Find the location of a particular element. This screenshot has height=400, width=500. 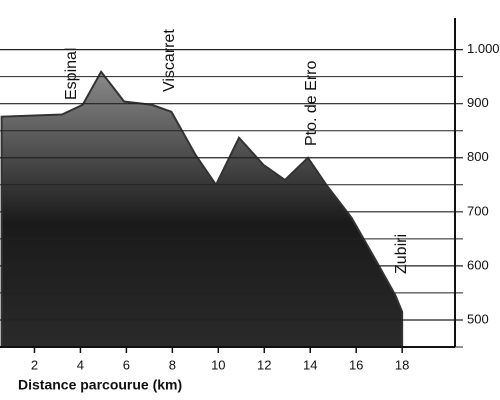

x-tick-label: 12 is located at coordinates (264, 364).